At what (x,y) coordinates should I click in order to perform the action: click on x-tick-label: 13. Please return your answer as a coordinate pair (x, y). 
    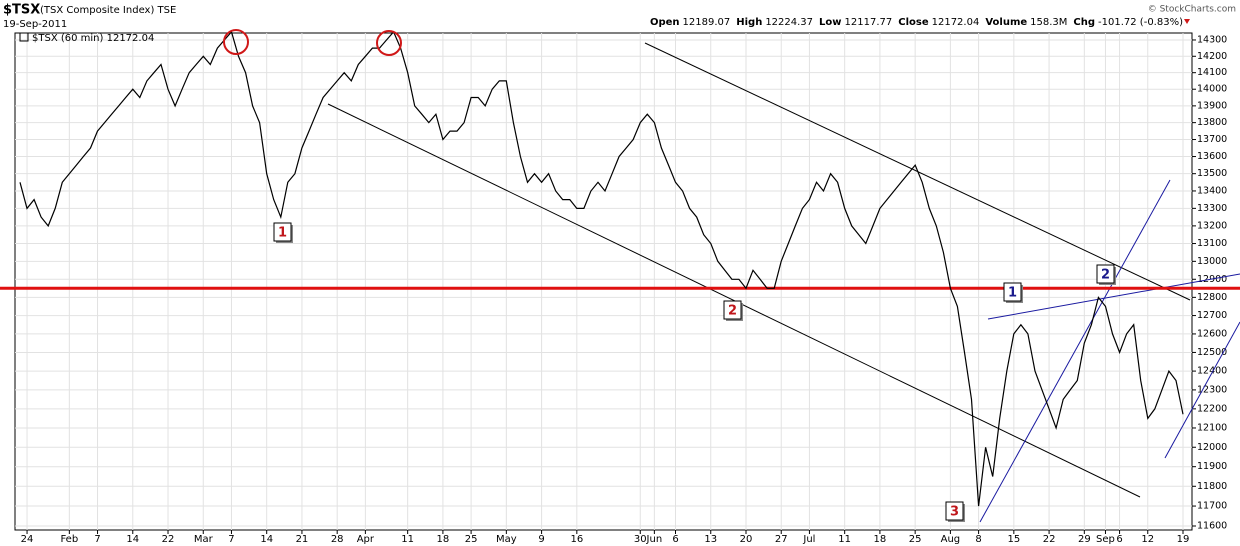
    Looking at the image, I should click on (710, 539).